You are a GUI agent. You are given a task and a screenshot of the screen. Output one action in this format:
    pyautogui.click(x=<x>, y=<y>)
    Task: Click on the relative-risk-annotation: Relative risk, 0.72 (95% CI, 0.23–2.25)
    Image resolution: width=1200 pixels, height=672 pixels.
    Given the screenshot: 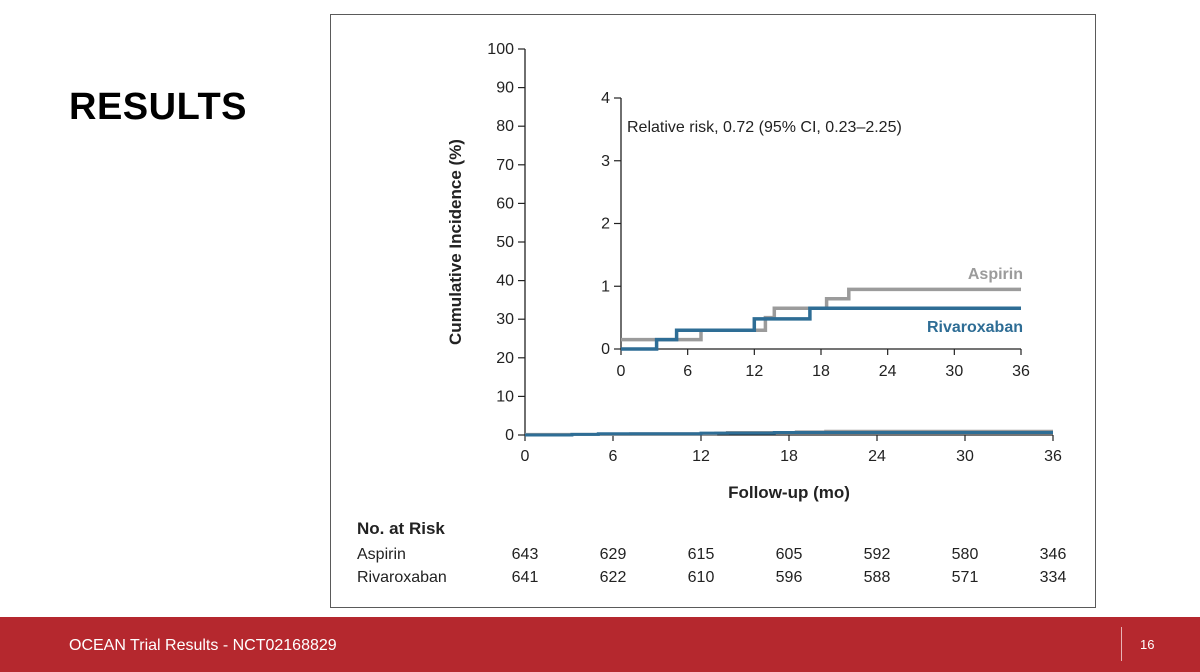 What is the action you would take?
    pyautogui.click(x=764, y=127)
    